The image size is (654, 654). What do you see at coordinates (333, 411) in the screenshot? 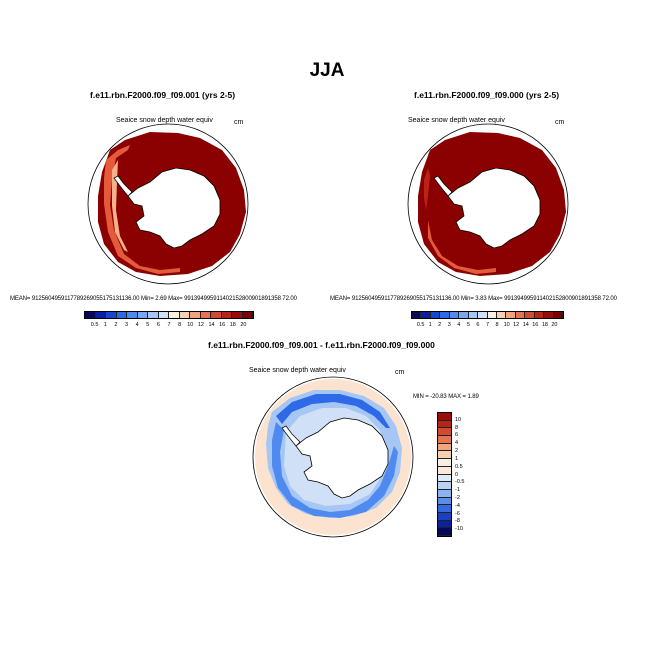
I see `panel-3-strong-negative` at bounding box center [333, 411].